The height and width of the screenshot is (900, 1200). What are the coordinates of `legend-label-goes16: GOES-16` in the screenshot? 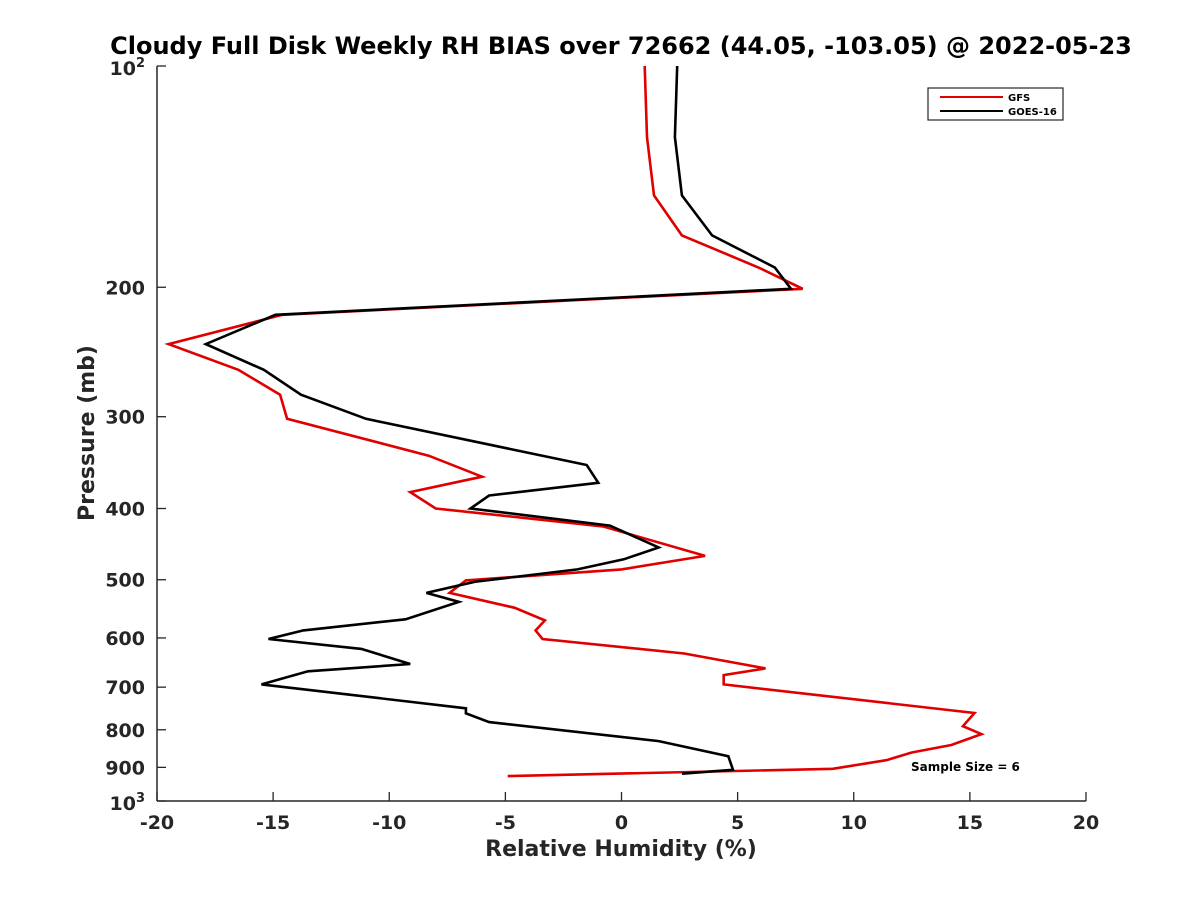 It's located at (1032, 112).